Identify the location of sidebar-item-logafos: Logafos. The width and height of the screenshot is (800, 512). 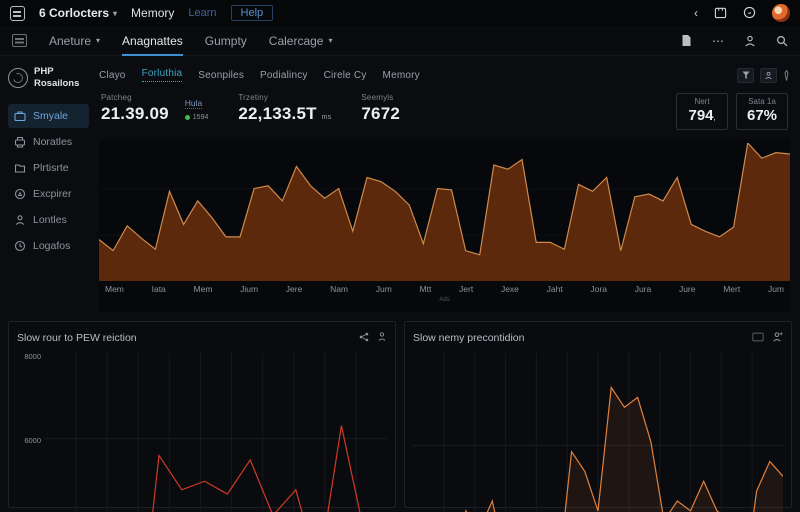
(48, 246).